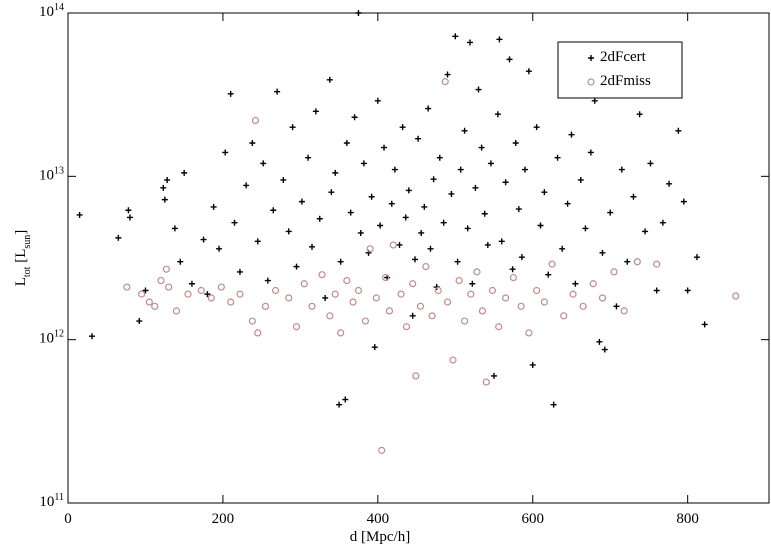 The width and height of the screenshot is (771, 549). What do you see at coordinates (223, 519) in the screenshot?
I see `x-tick-label: 200` at bounding box center [223, 519].